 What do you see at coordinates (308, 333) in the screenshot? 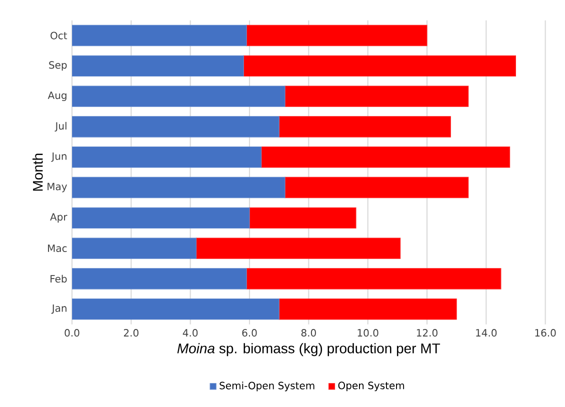
I see `x-tick-label: 8.0` at bounding box center [308, 333].